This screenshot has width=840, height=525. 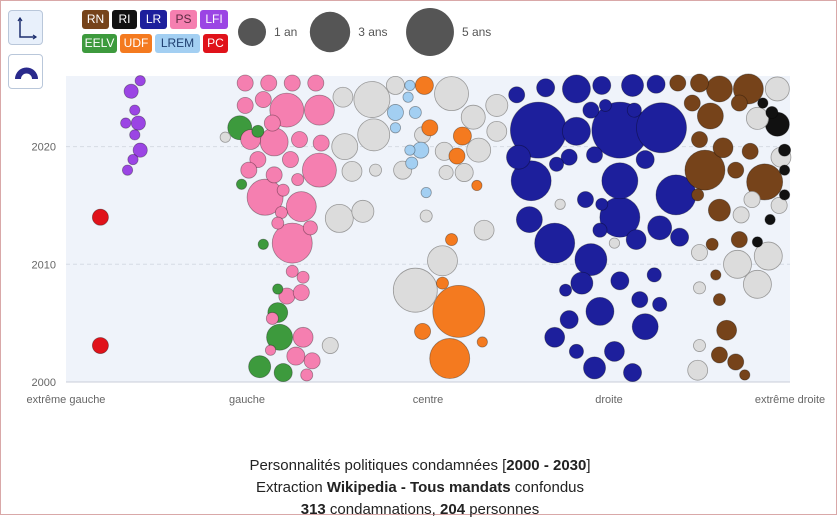 I want to click on caption-text: Extraction, so click(x=291, y=487).